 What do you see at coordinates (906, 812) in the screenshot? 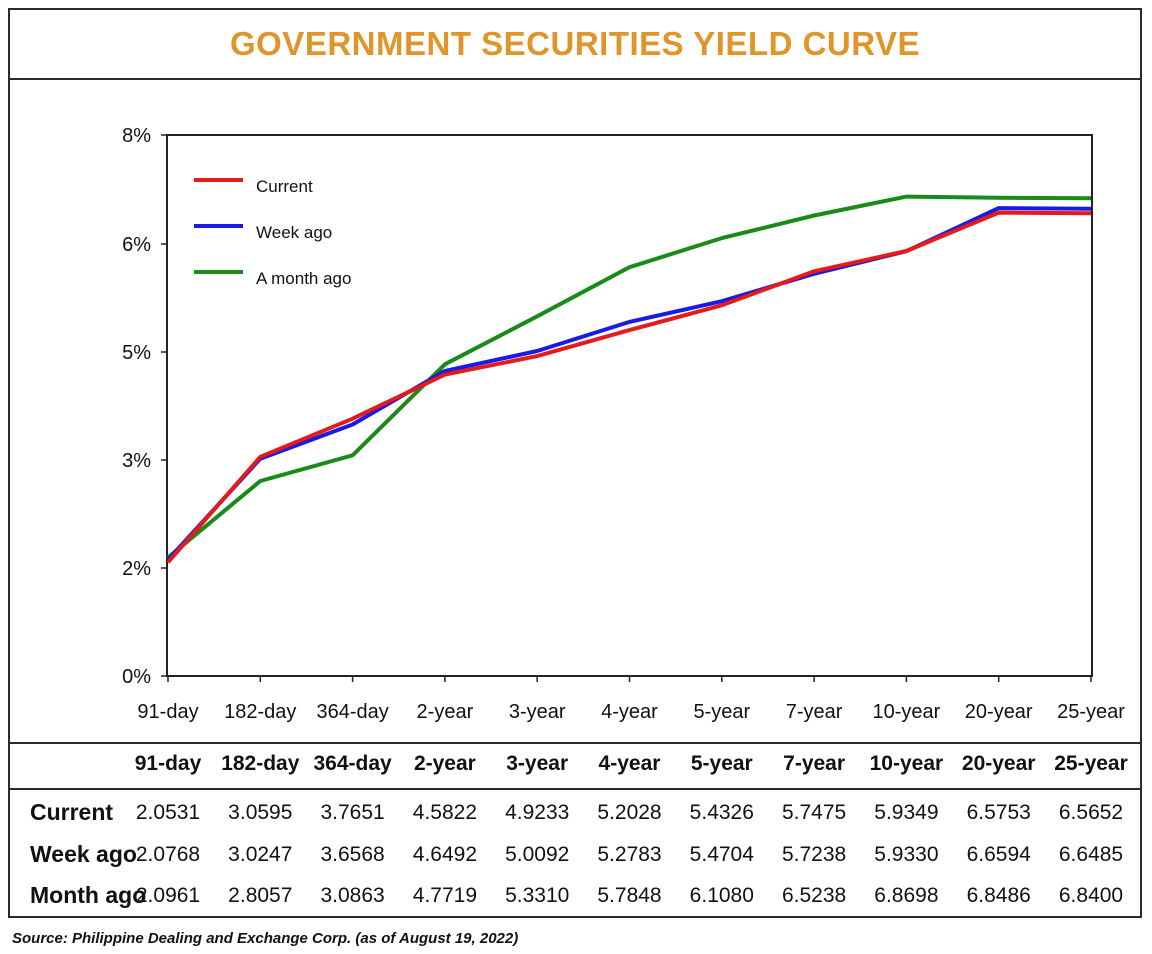
I see `table-cell: 5.9349` at bounding box center [906, 812].